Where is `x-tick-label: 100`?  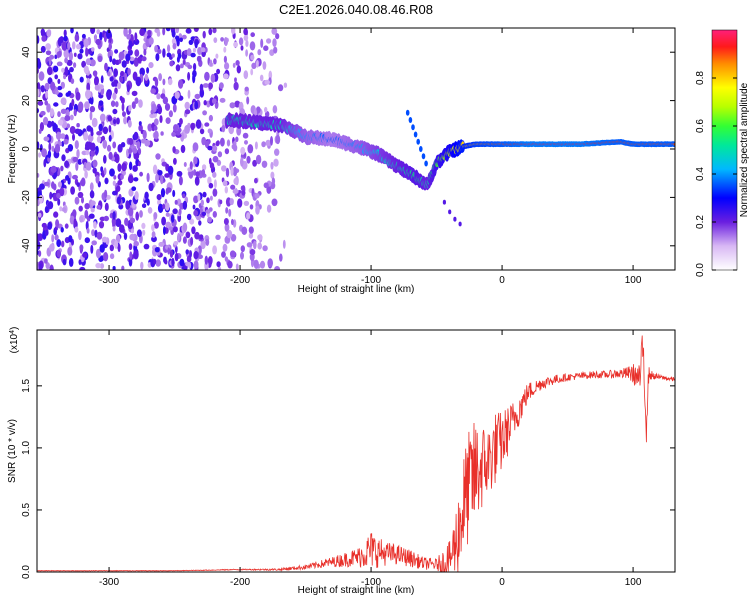 x-tick-label: 100 is located at coordinates (633, 582).